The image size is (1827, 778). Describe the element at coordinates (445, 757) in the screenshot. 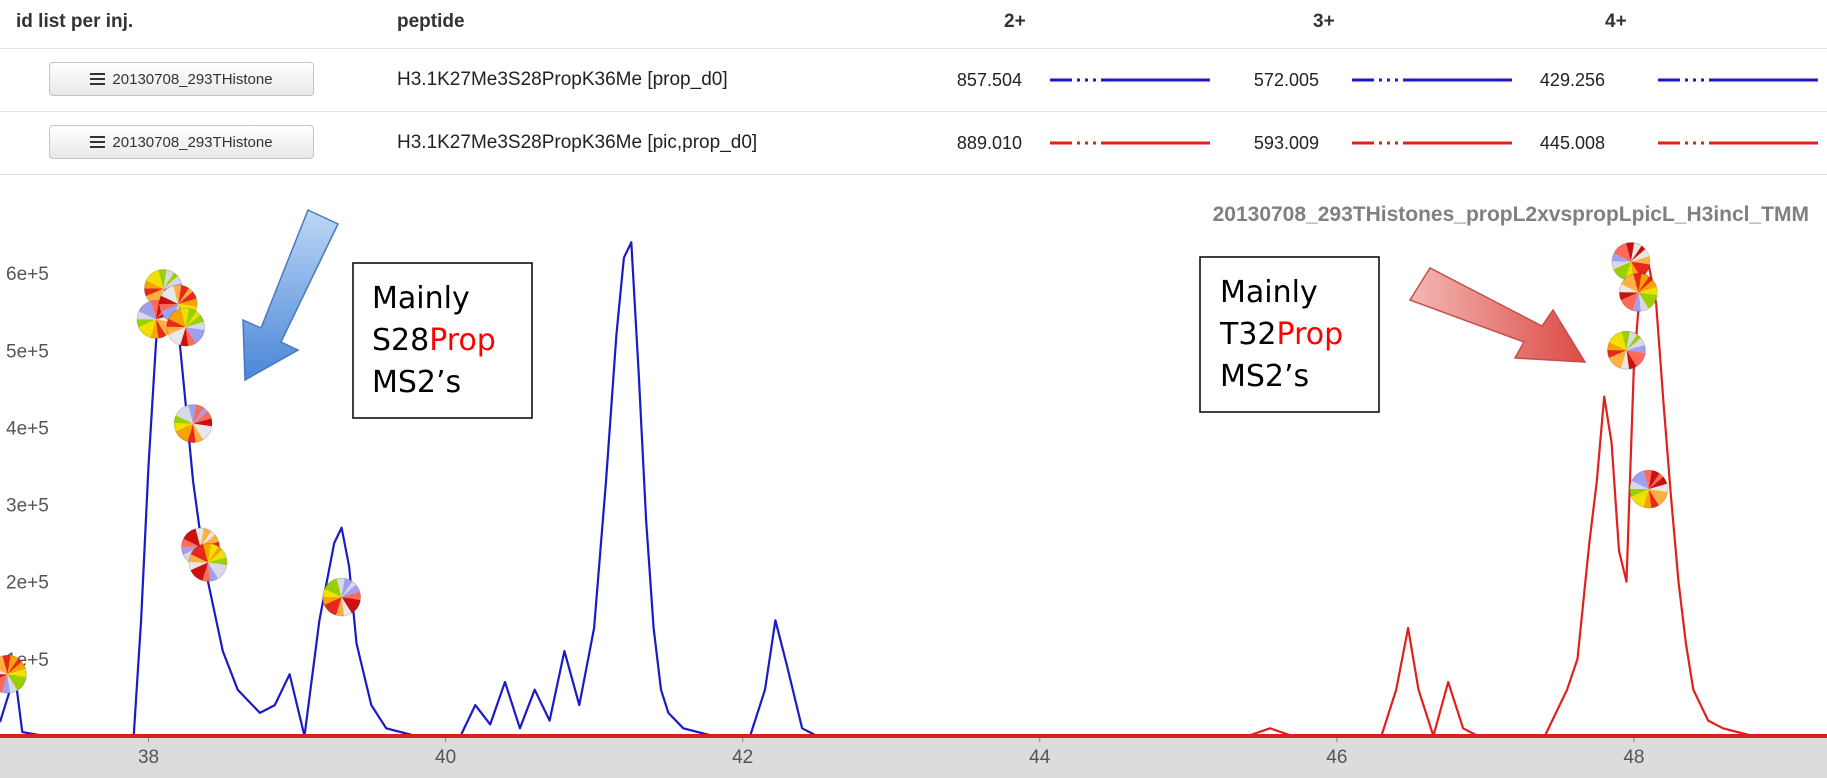

I see `x-tick-label: 40` at that location.